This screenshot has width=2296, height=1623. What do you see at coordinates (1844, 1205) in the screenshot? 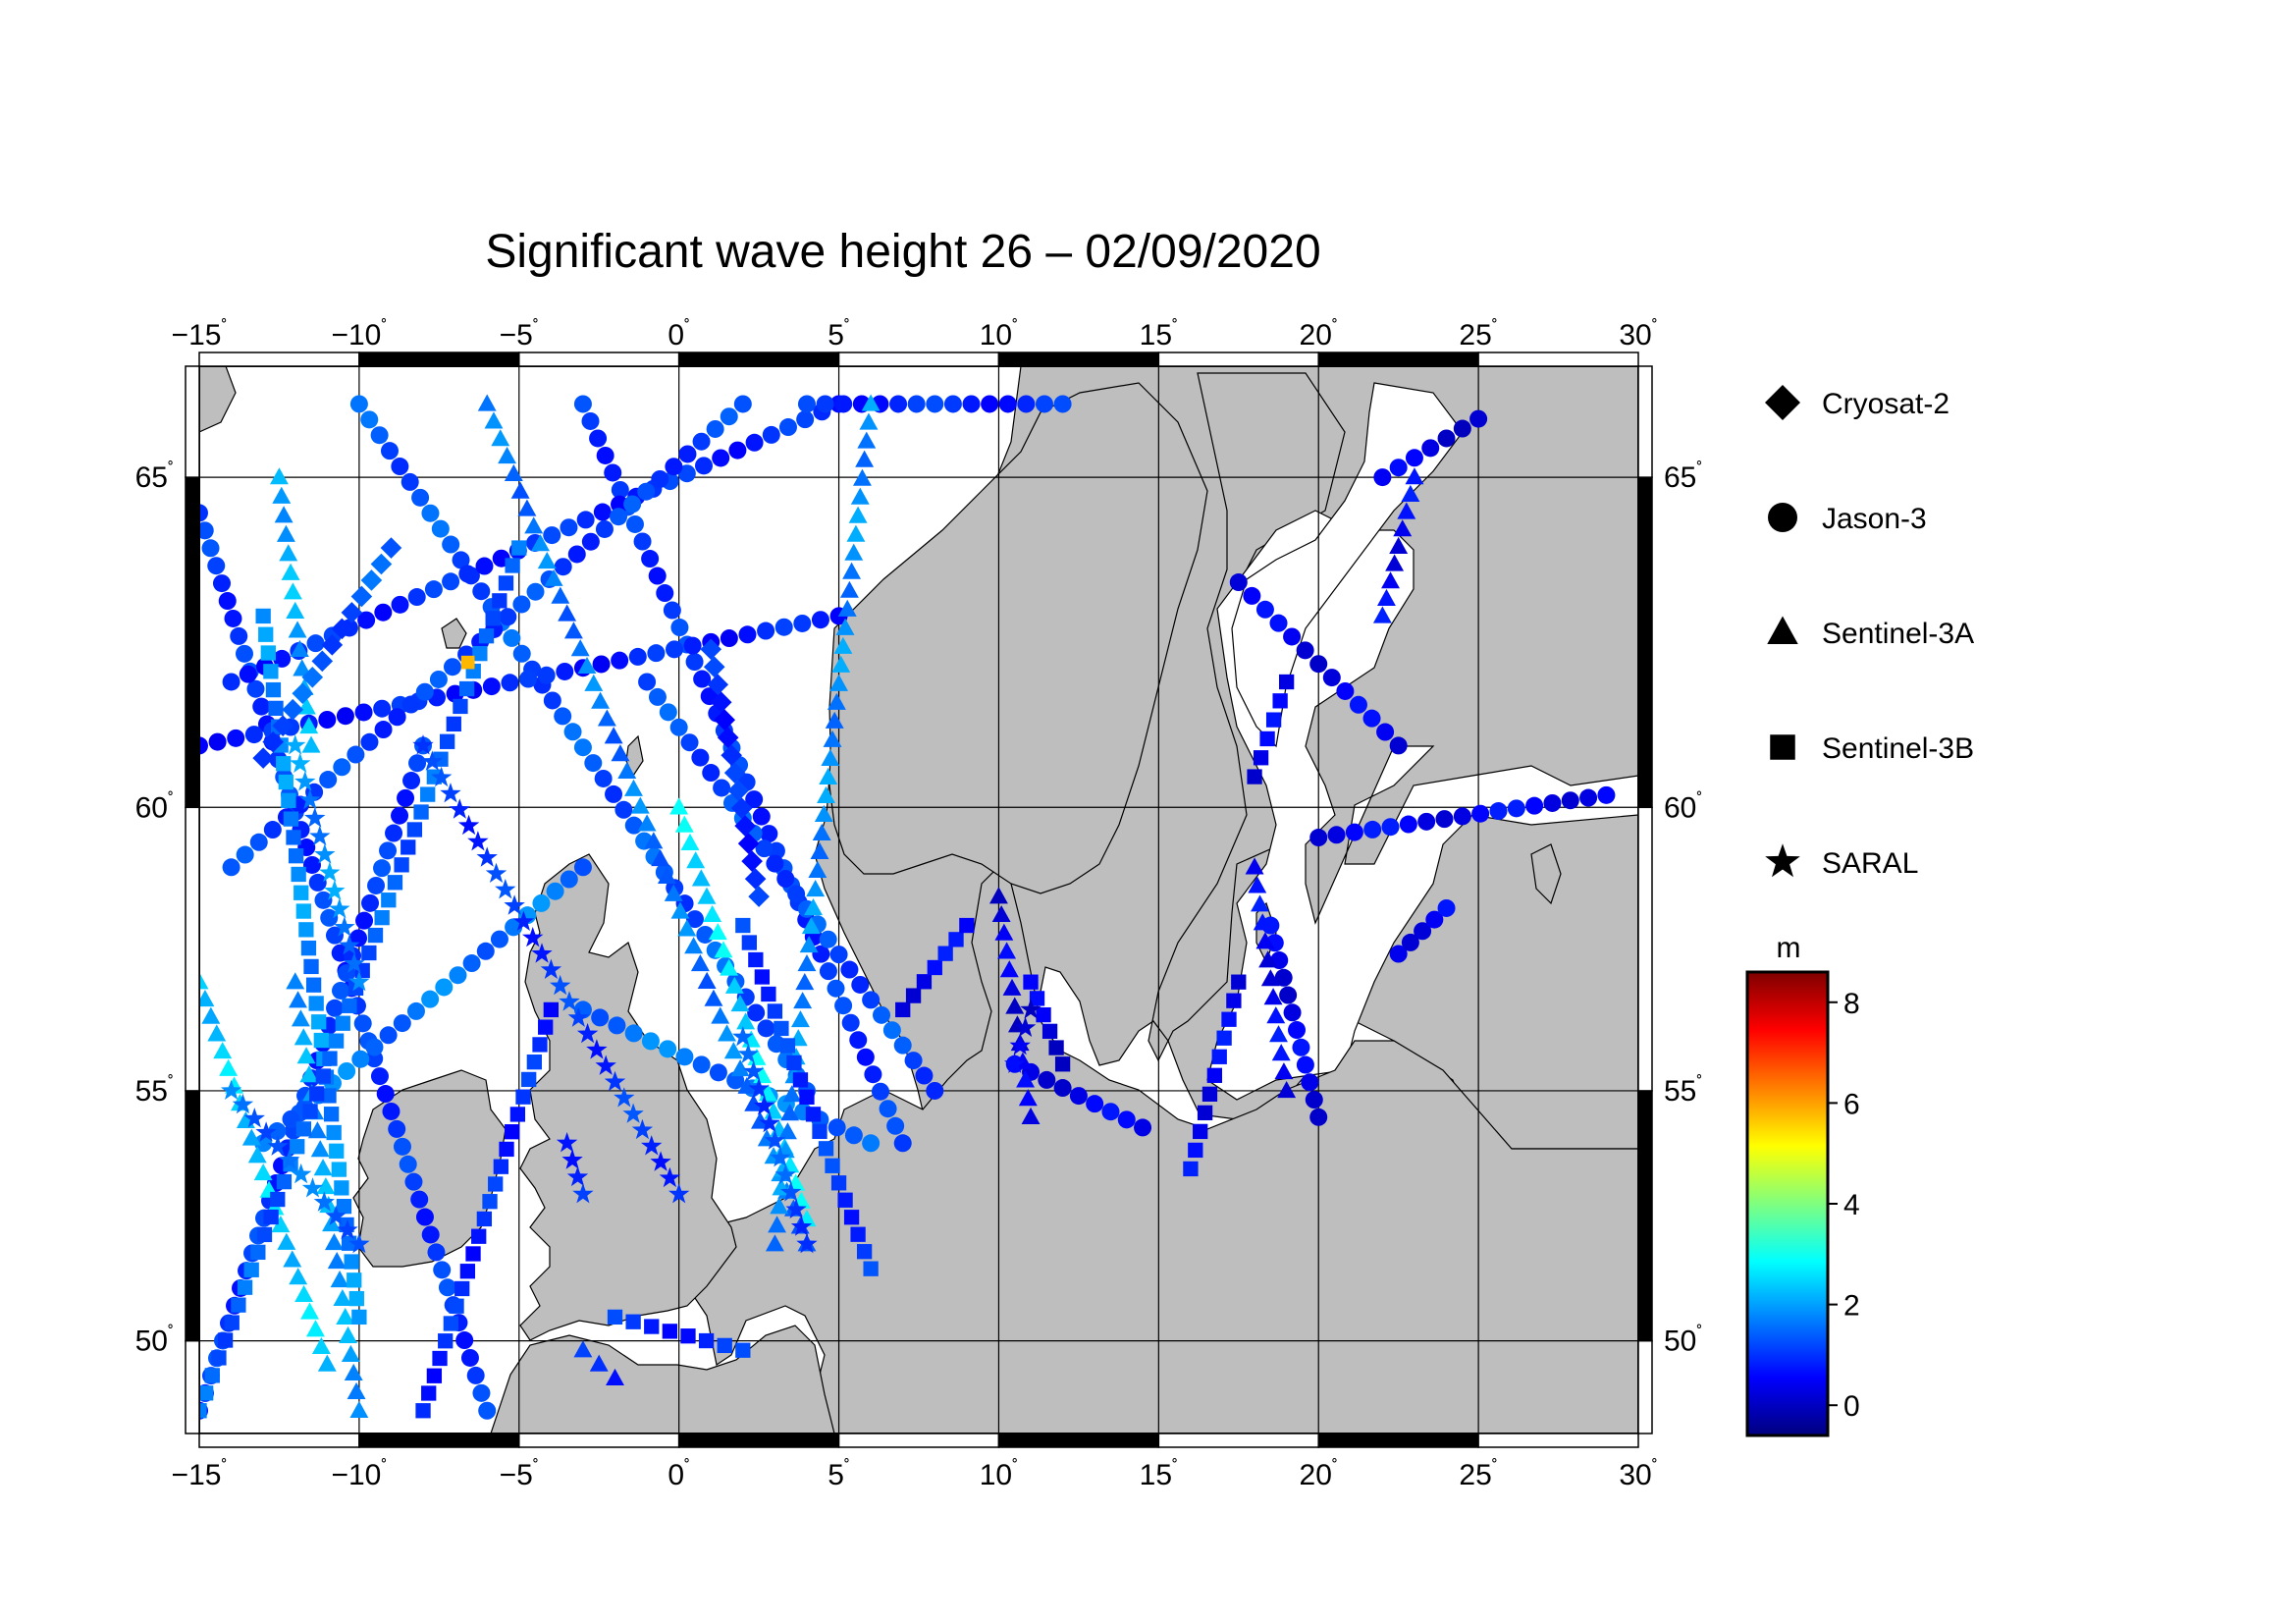
I see `colorbar-ticks: 0 2 4 6 8` at bounding box center [1844, 1205].